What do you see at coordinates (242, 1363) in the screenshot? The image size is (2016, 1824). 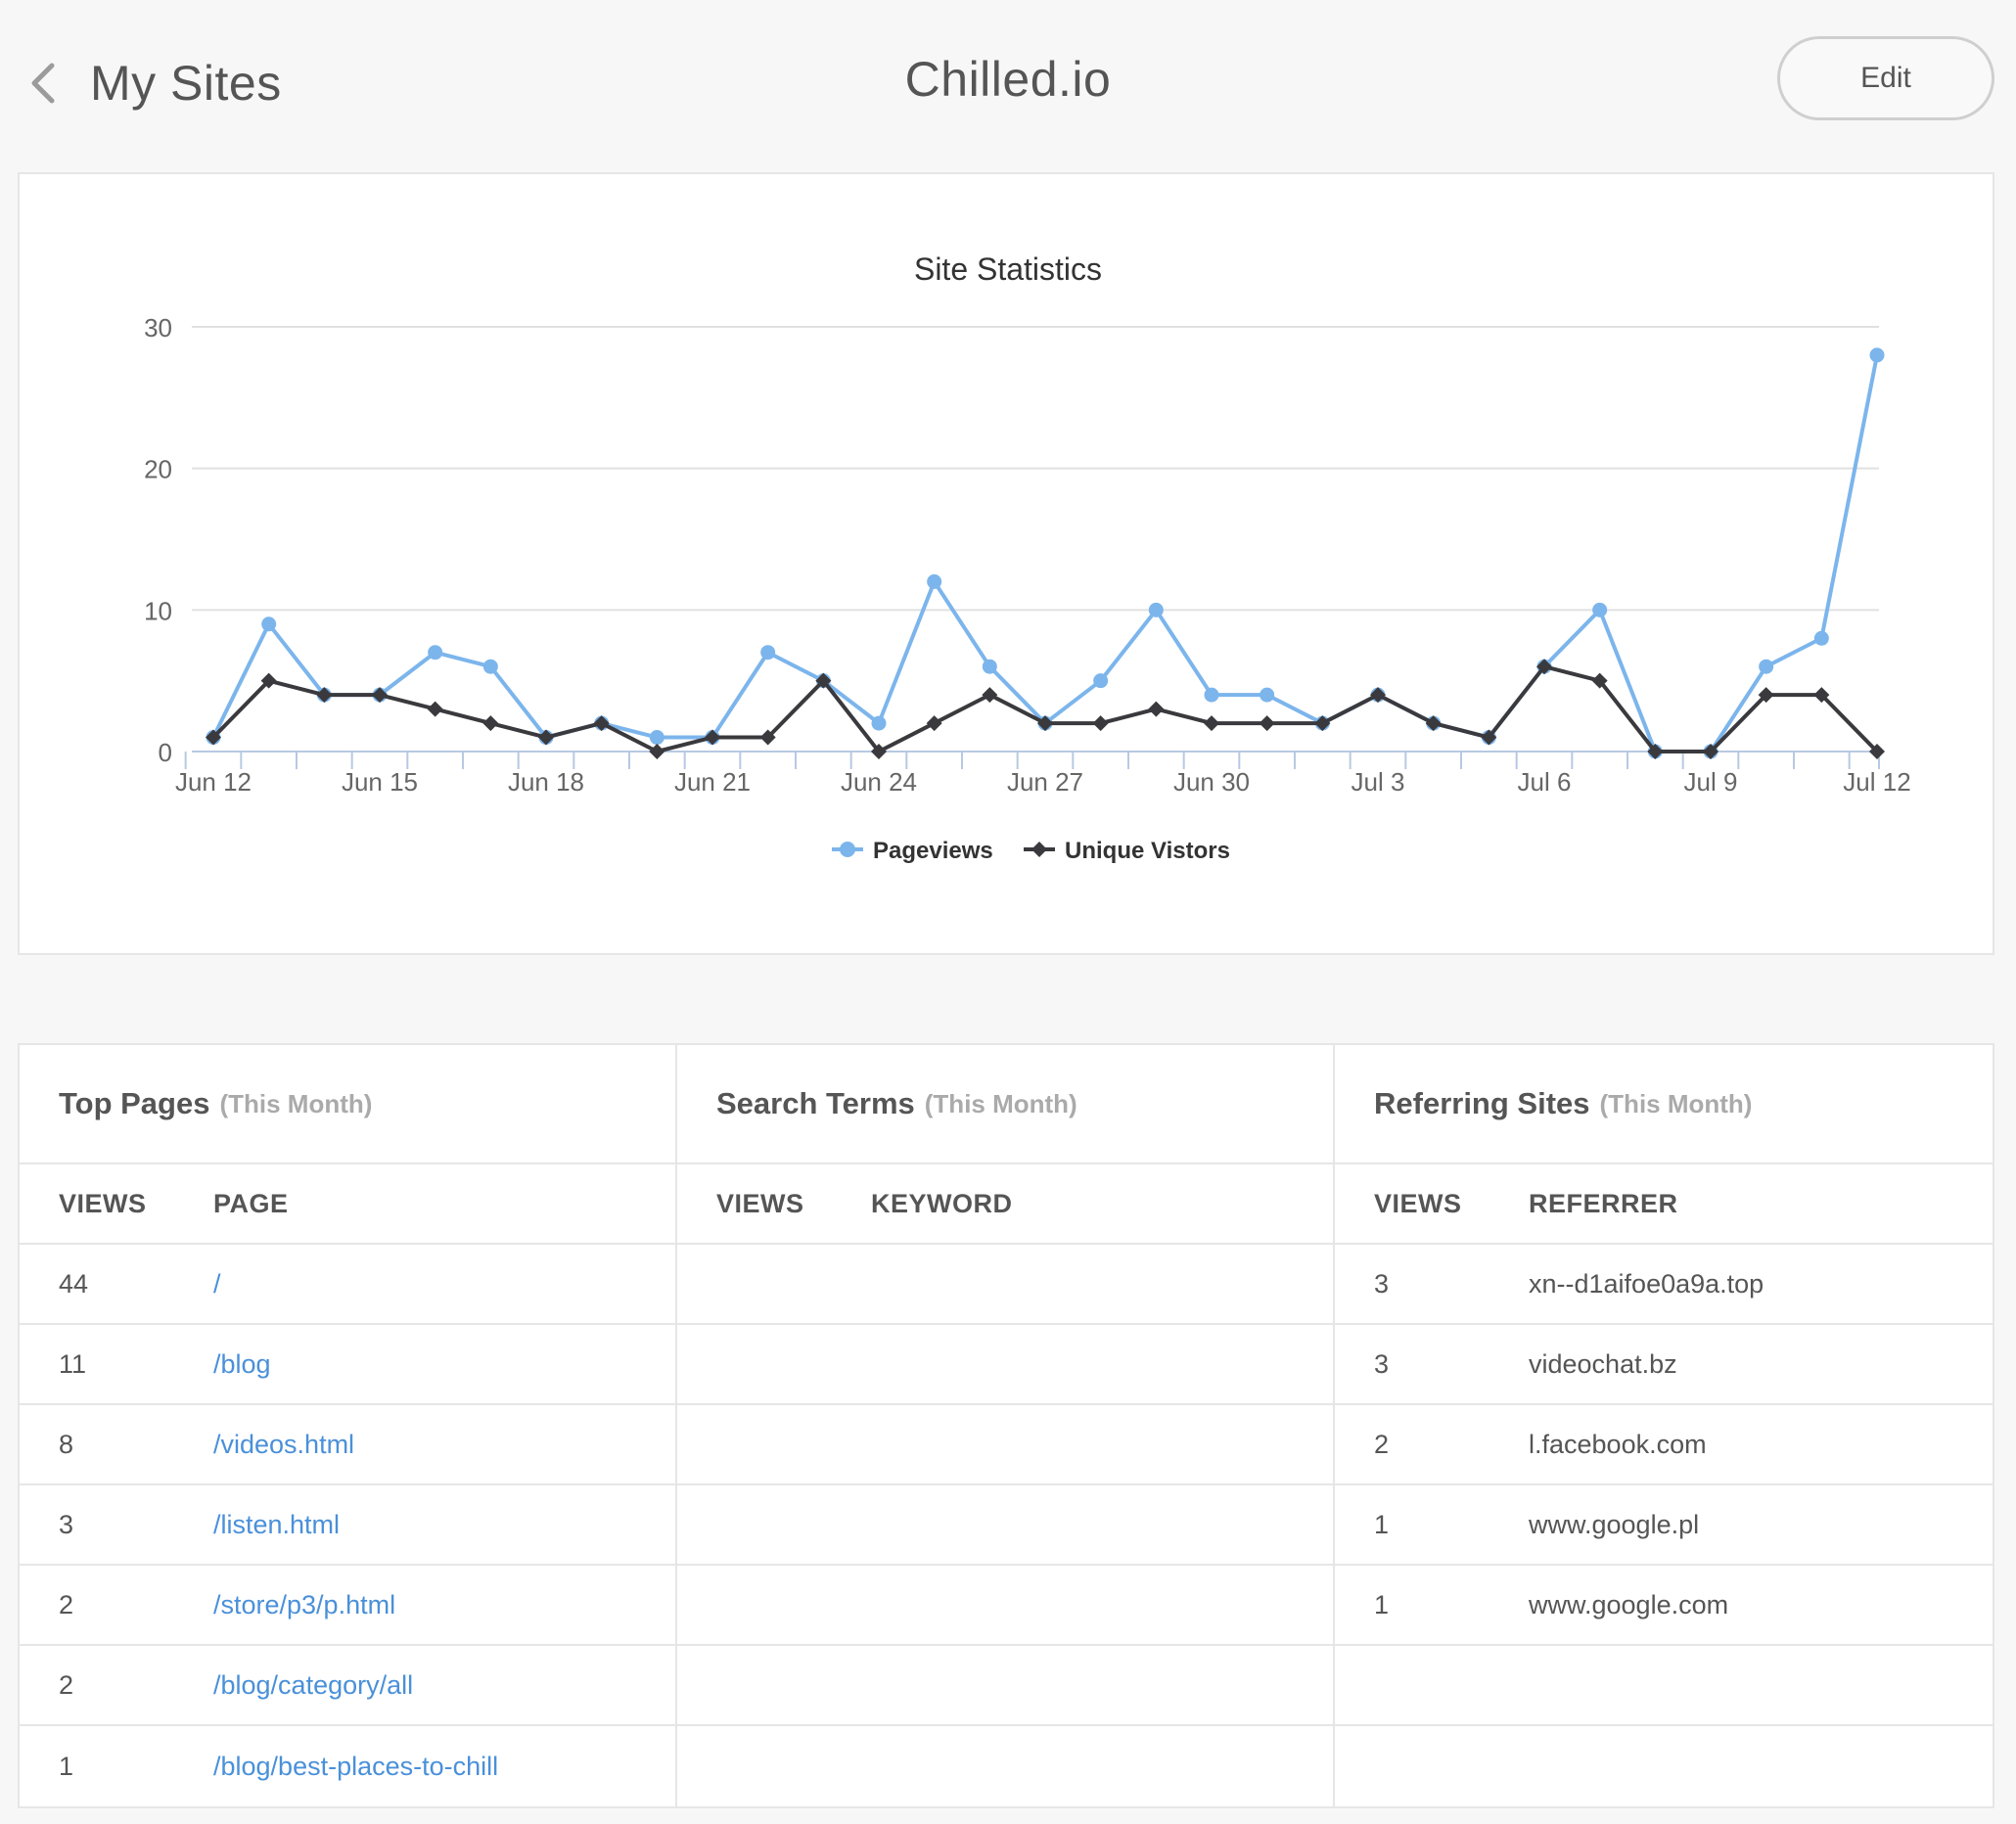 I see `cell-page-link: /blog` at bounding box center [242, 1363].